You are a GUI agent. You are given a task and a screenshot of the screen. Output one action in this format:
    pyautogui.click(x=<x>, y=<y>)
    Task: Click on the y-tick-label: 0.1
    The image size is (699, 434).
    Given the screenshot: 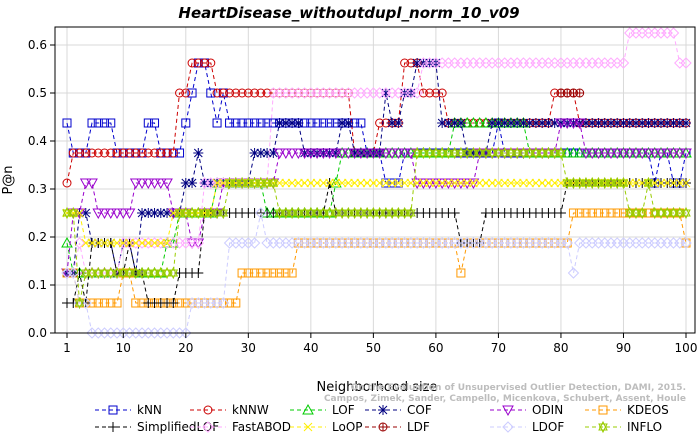 What is the action you would take?
    pyautogui.click(x=37, y=285)
    